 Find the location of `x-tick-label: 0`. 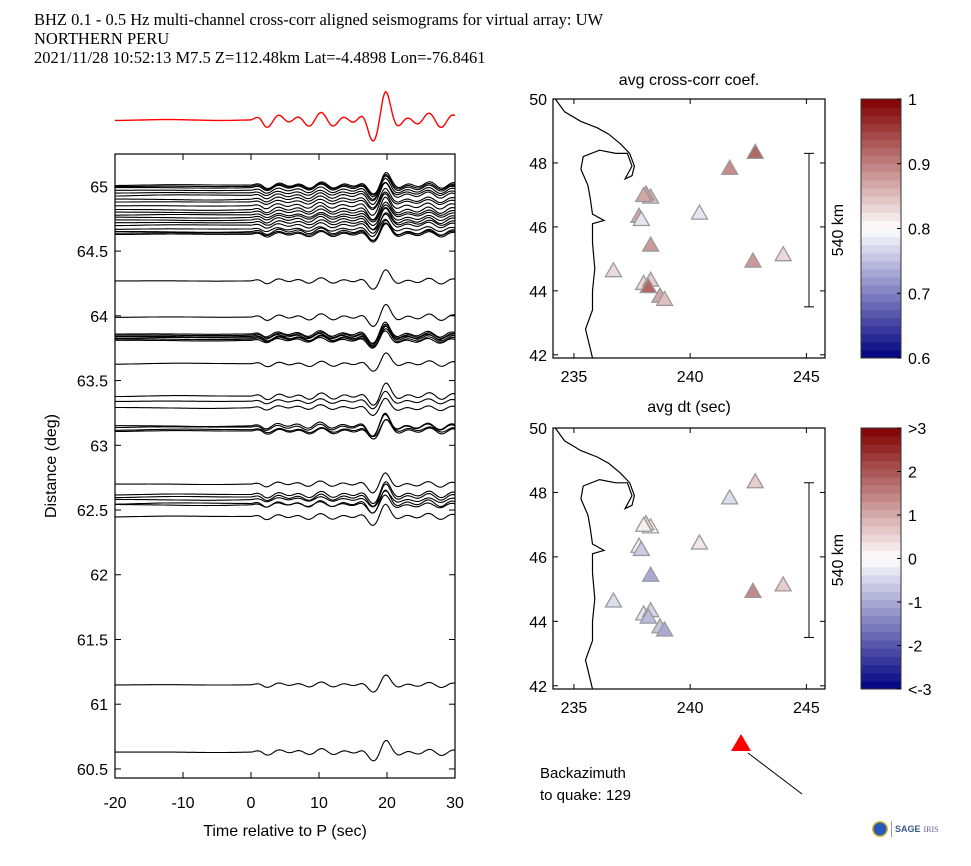

x-tick-label: 0 is located at coordinates (251, 803).